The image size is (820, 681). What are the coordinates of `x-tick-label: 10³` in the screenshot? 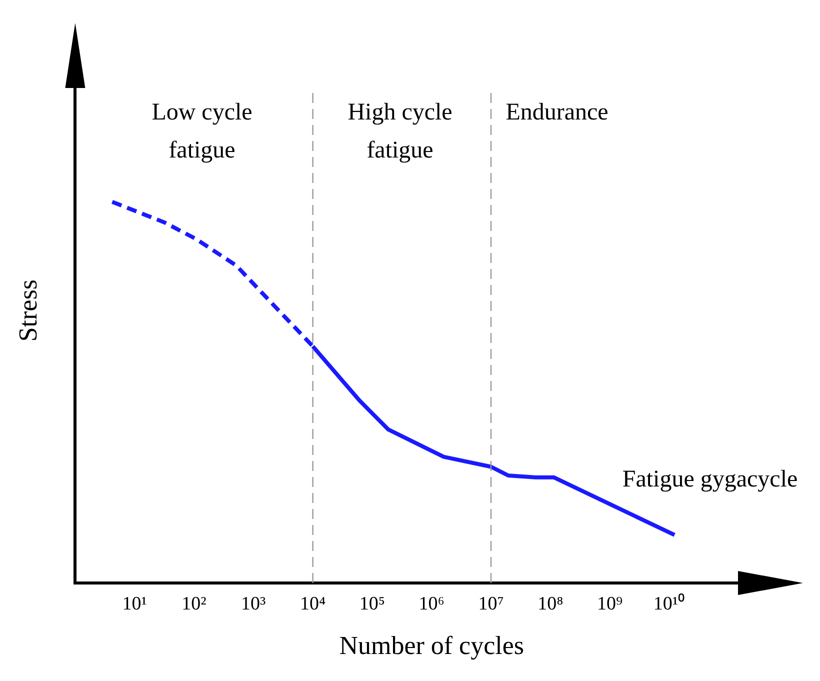 It's located at (253, 603).